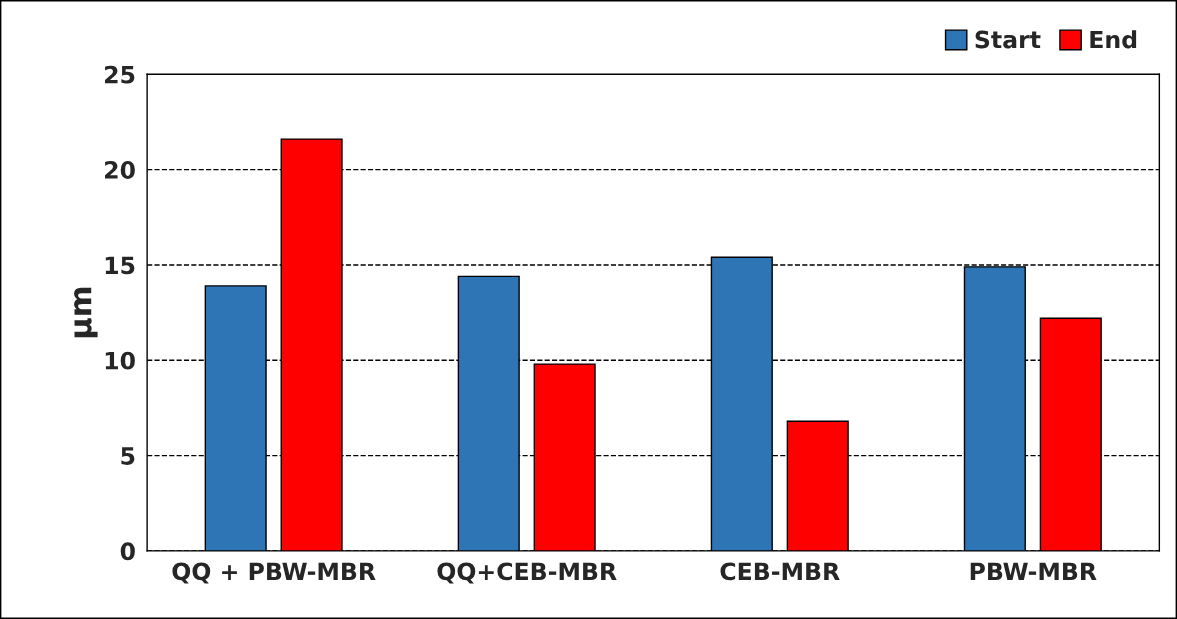 This screenshot has height=619, width=1177. What do you see at coordinates (127, 551) in the screenshot?
I see `y-tick-label: 0` at bounding box center [127, 551].